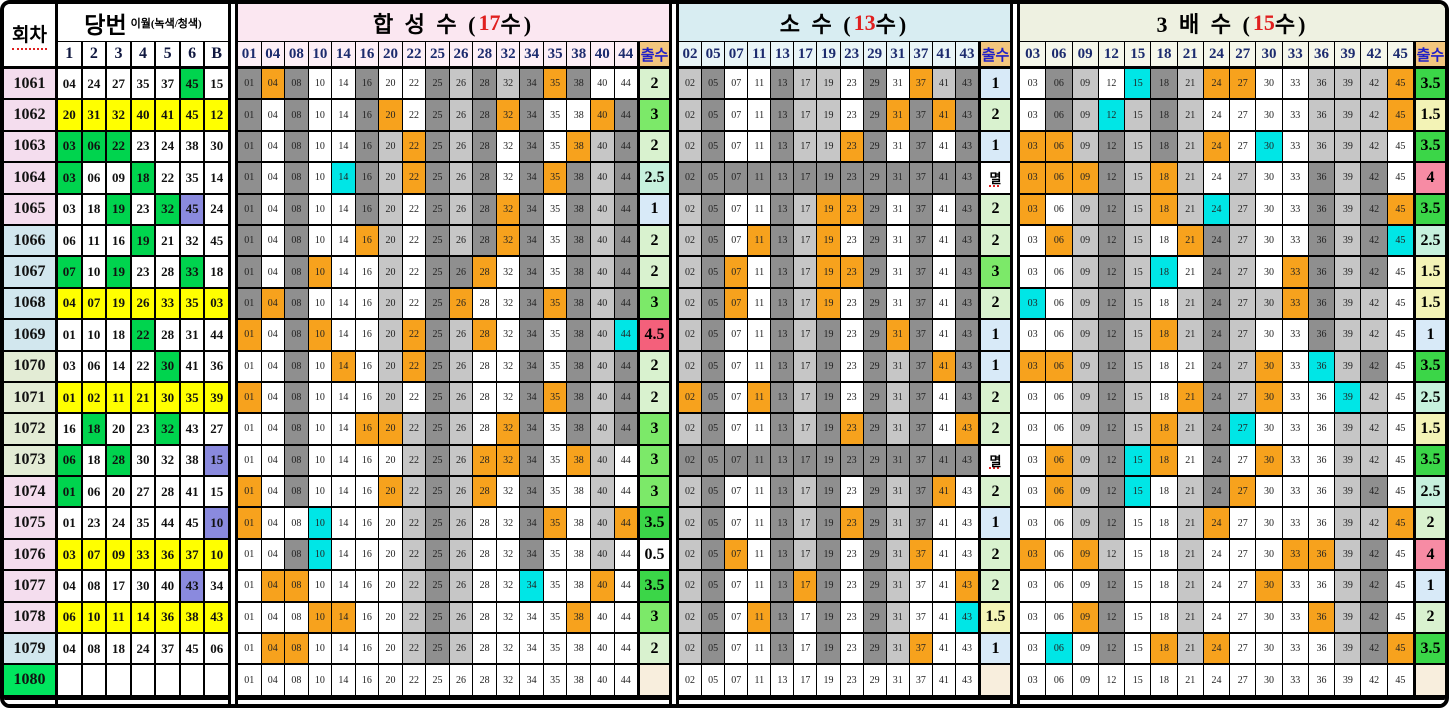  Describe the element at coordinates (143, 461) in the screenshot. I see `winning-row: 06 18 28 30 32 38 15` at that location.